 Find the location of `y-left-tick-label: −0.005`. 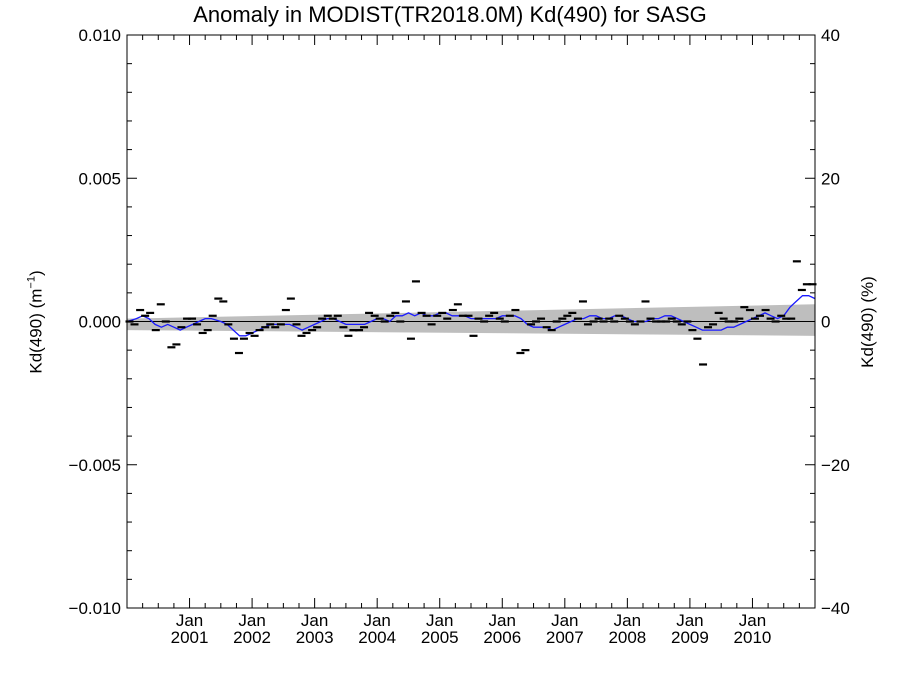

y-left-tick-label: −0.005 is located at coordinates (95, 465).